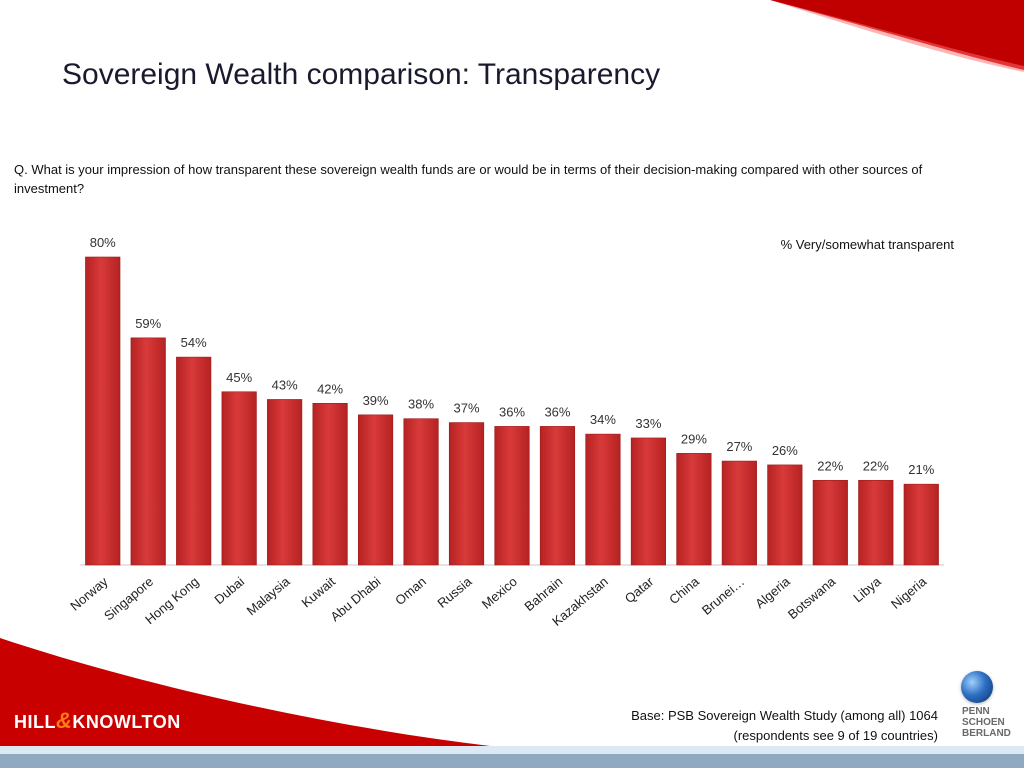  I want to click on category-label: Malaysia, so click(269, 595).